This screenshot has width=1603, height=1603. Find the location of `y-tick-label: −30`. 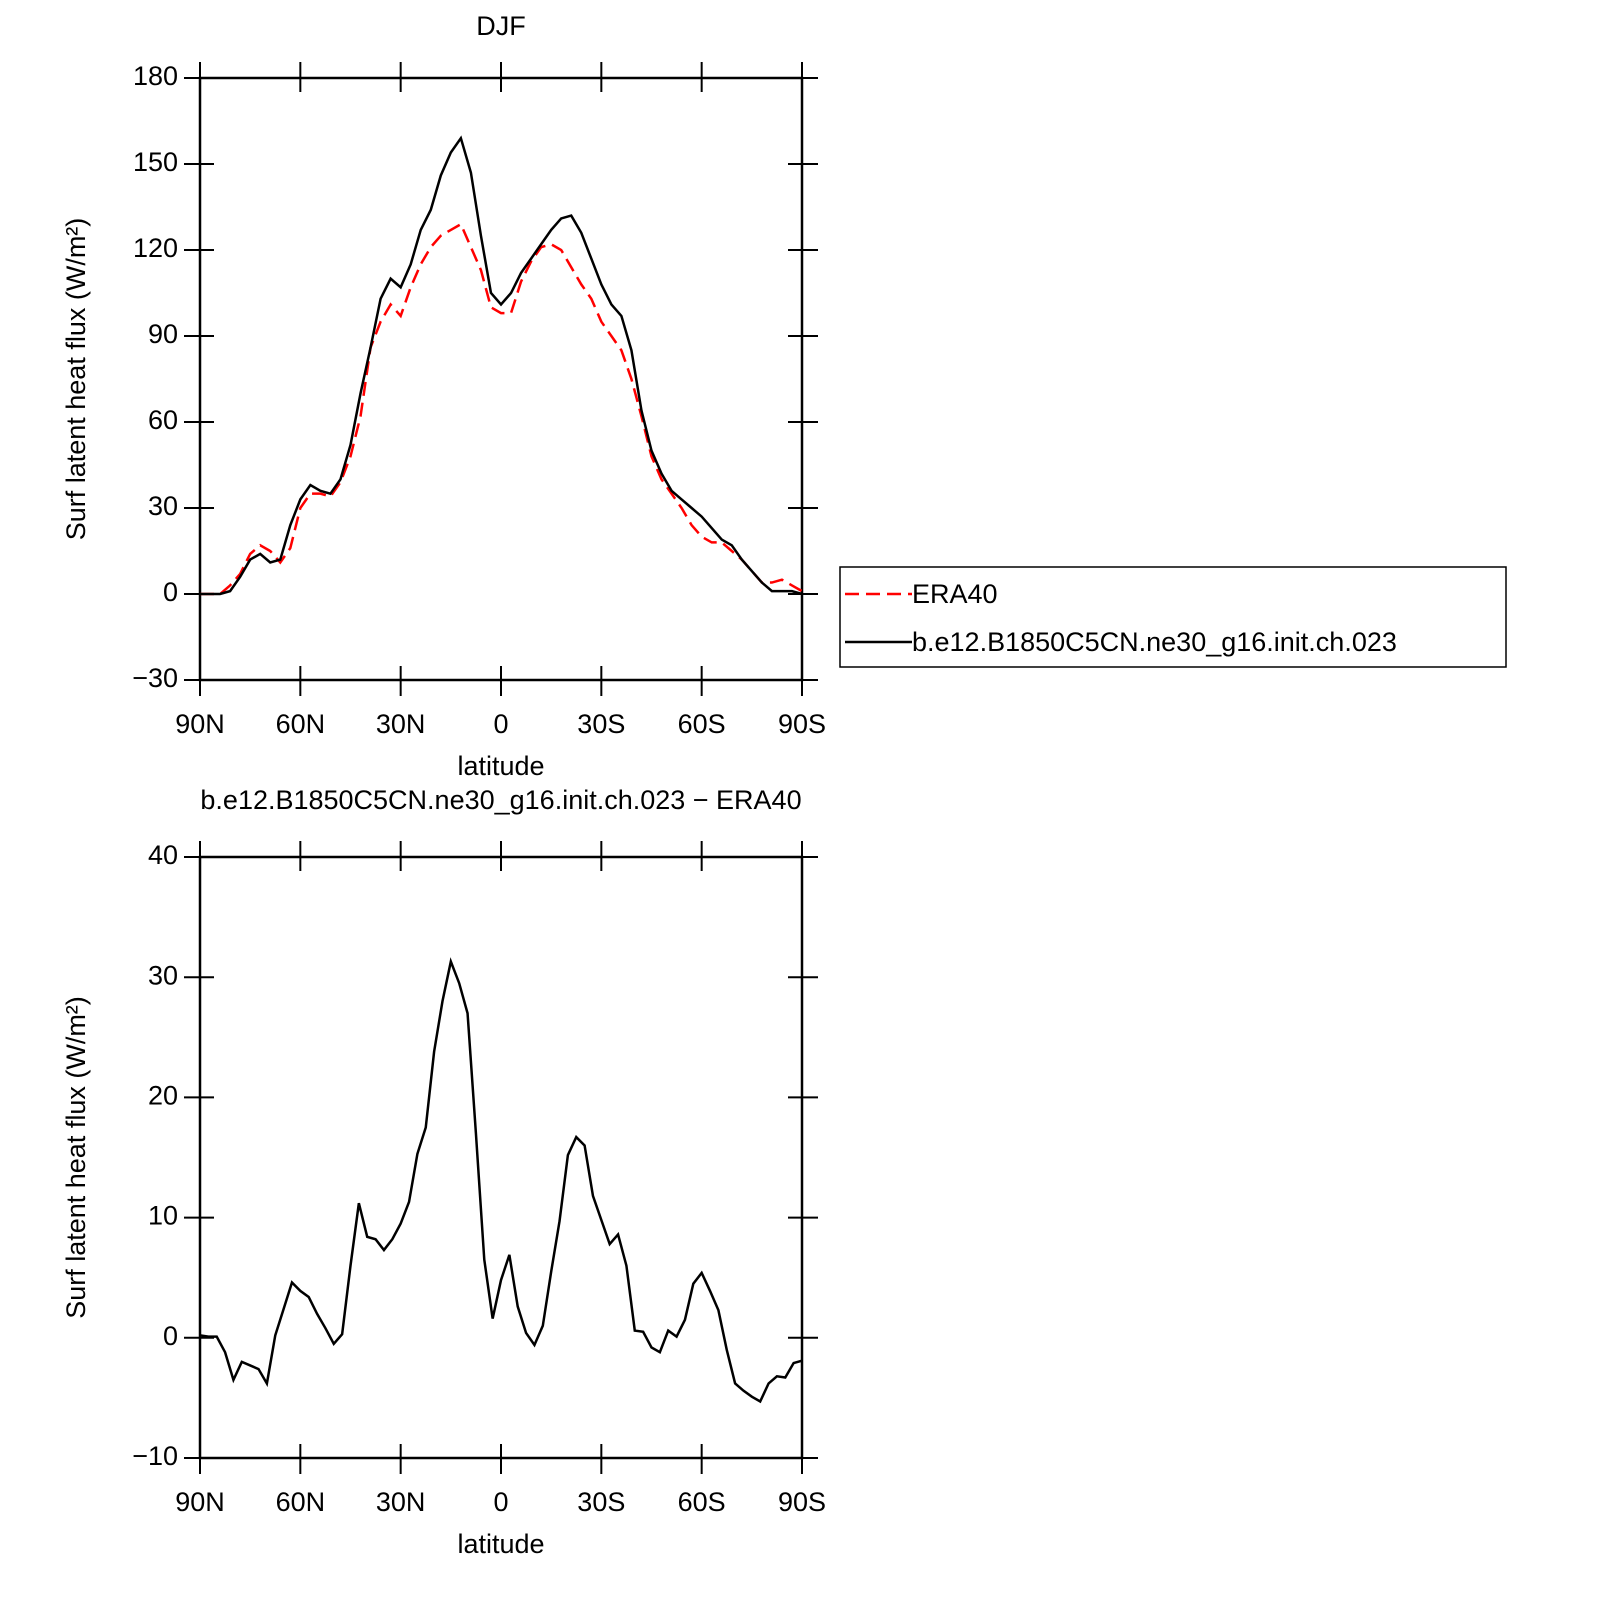

y-tick-label: −30 is located at coordinates (155, 678).